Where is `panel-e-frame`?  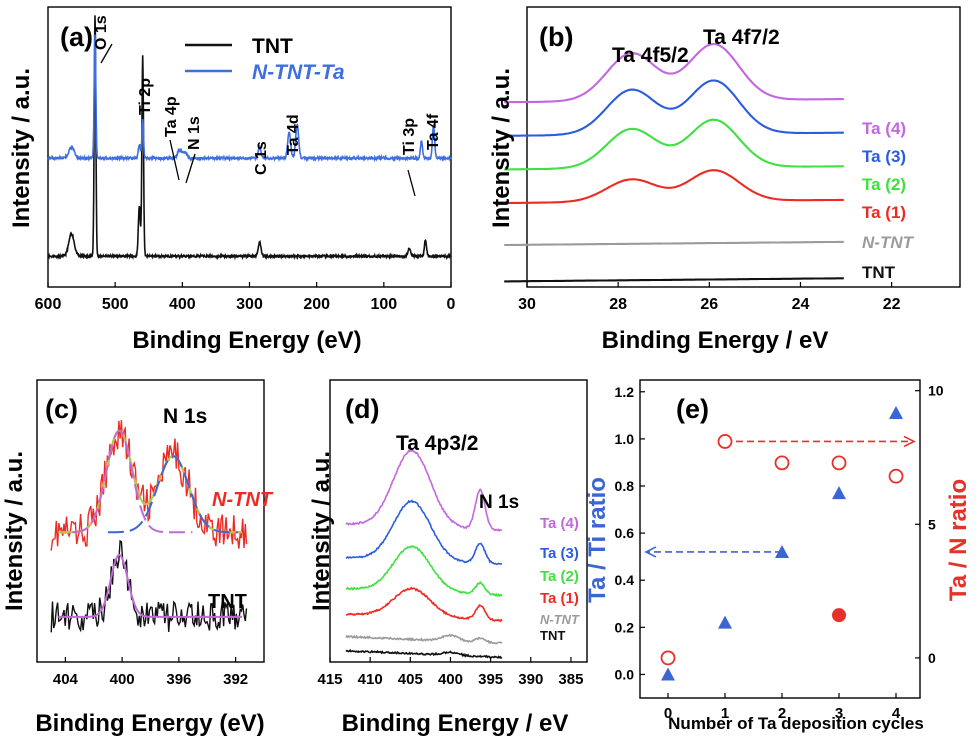 panel-e-frame is located at coordinates (780, 539).